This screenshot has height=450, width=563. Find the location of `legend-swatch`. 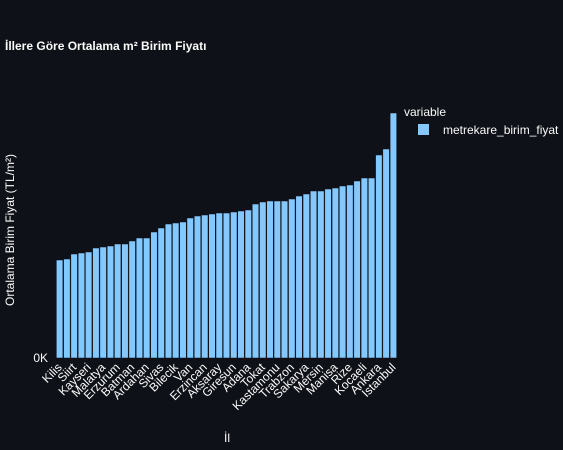

legend-swatch is located at coordinates (423, 129).